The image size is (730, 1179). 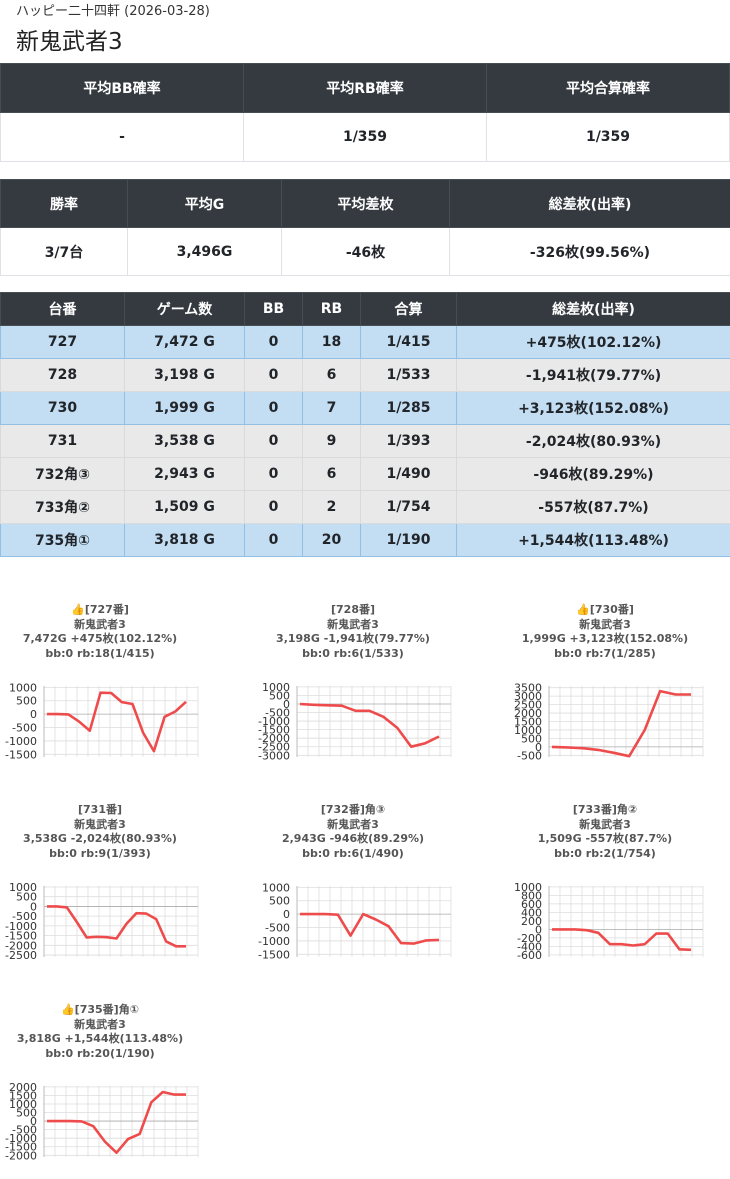 I want to click on col-rb: RB, so click(x=331, y=309).